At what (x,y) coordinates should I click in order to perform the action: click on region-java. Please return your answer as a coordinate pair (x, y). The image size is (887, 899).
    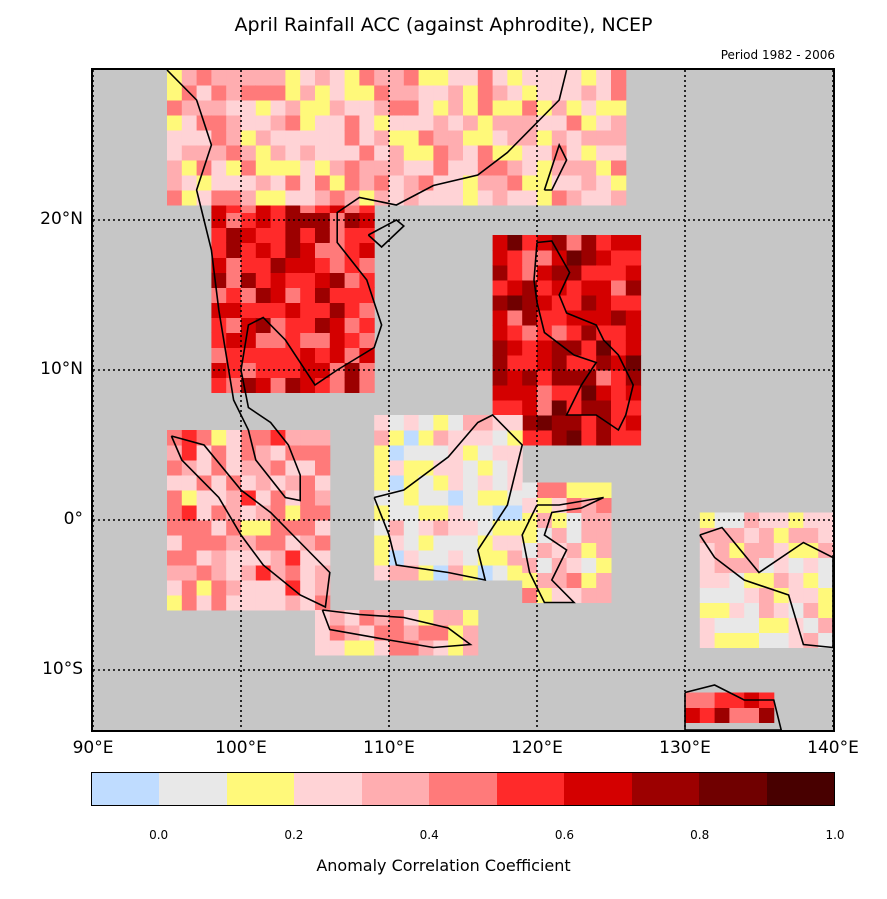
    Looking at the image, I should click on (397, 633).